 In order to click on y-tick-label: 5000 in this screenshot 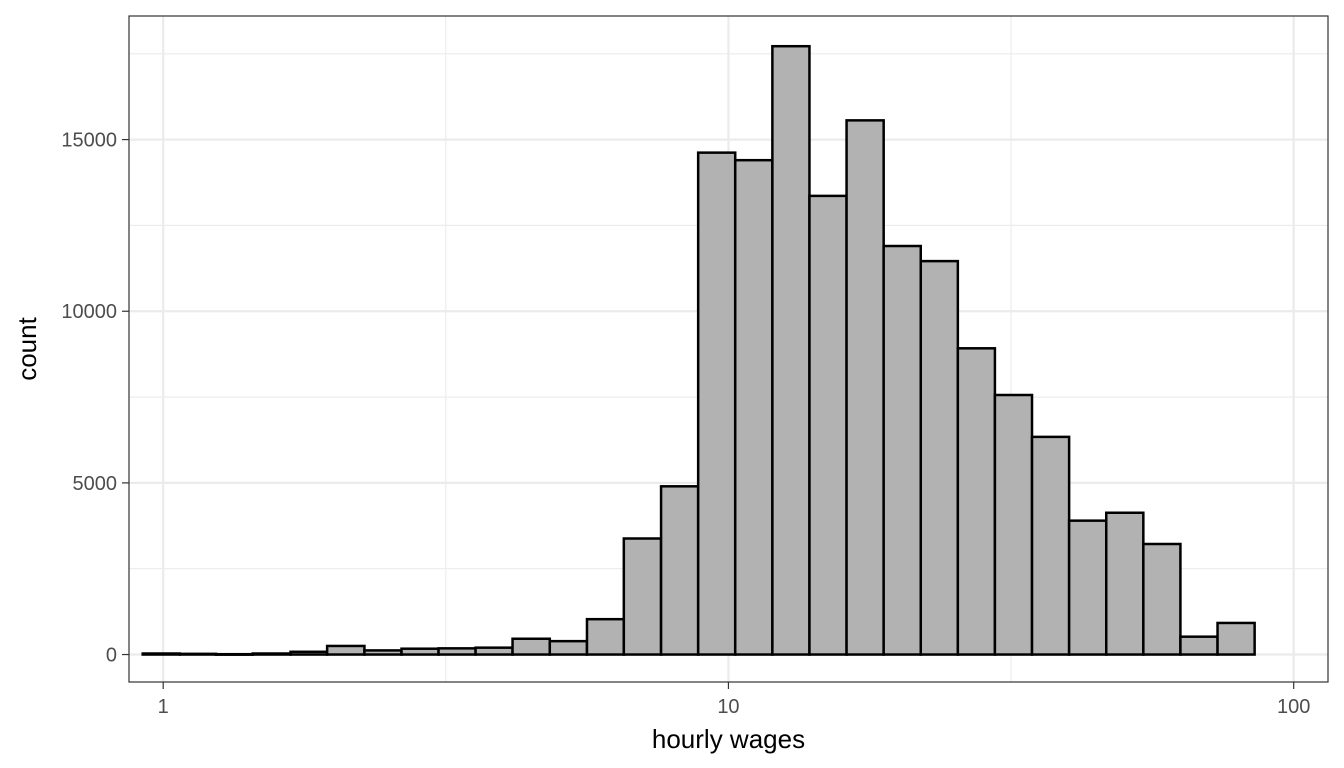, I will do `click(95, 484)`.